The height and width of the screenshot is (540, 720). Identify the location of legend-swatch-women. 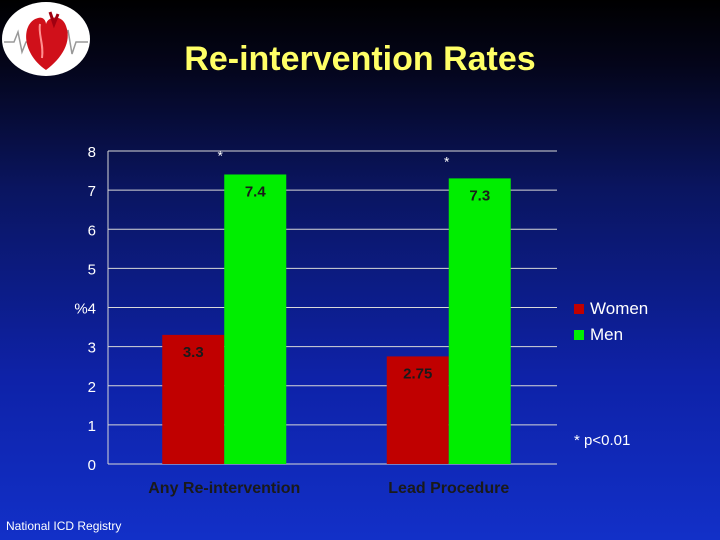
(579, 309).